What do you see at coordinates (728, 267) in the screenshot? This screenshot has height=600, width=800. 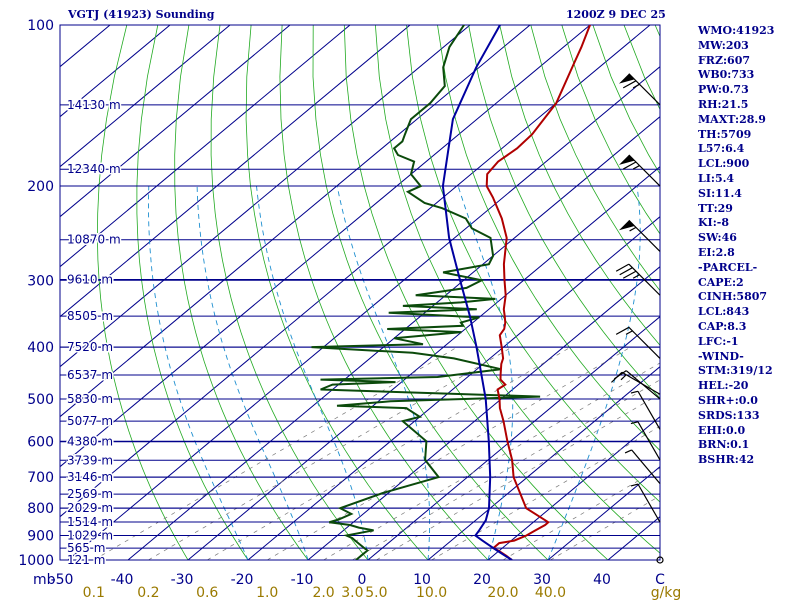 I see `index-item: -PARCEL-` at bounding box center [728, 267].